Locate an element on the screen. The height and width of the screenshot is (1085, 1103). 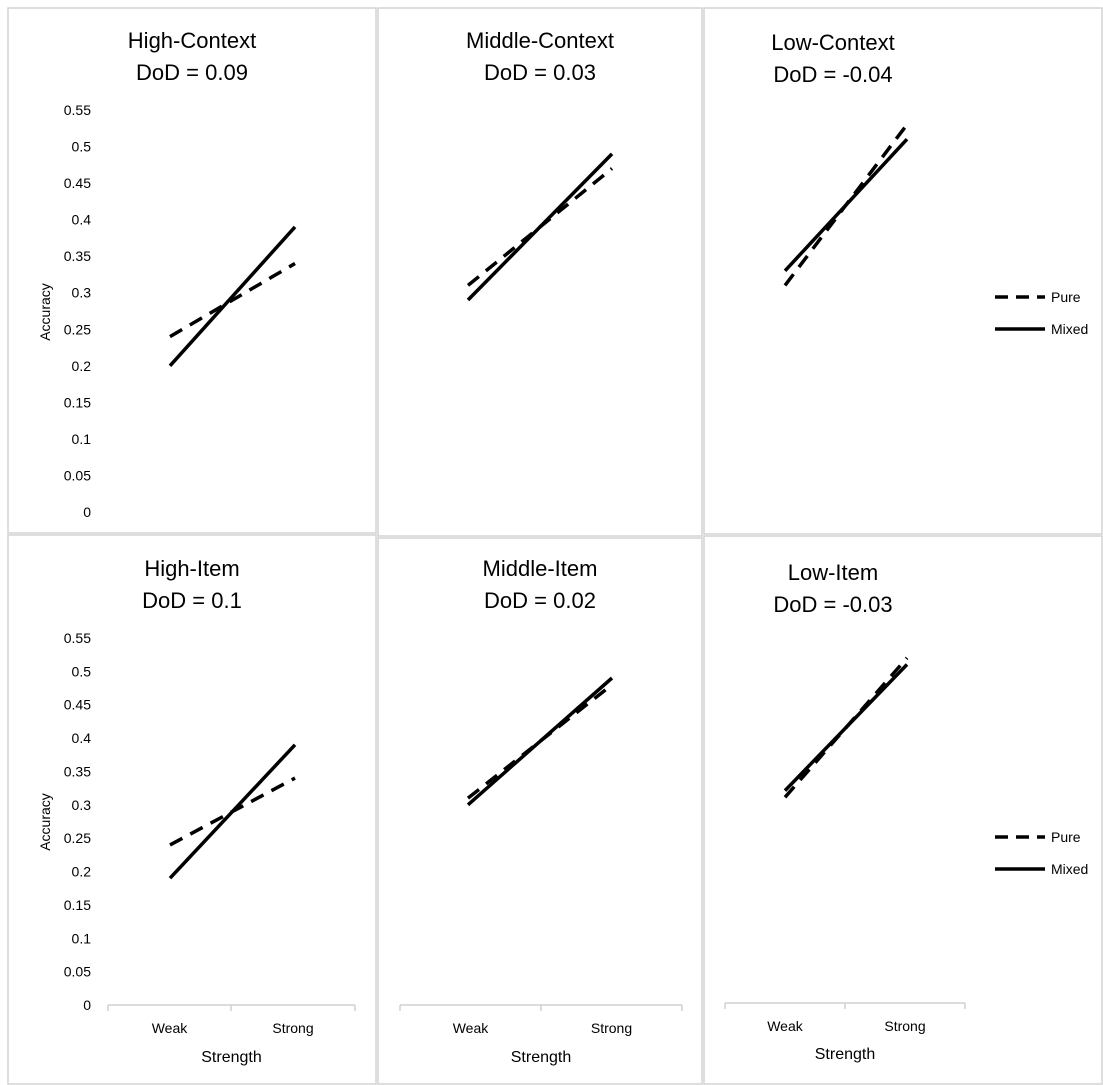
legend-top: Pure Mixed is located at coordinates (1041, 313).